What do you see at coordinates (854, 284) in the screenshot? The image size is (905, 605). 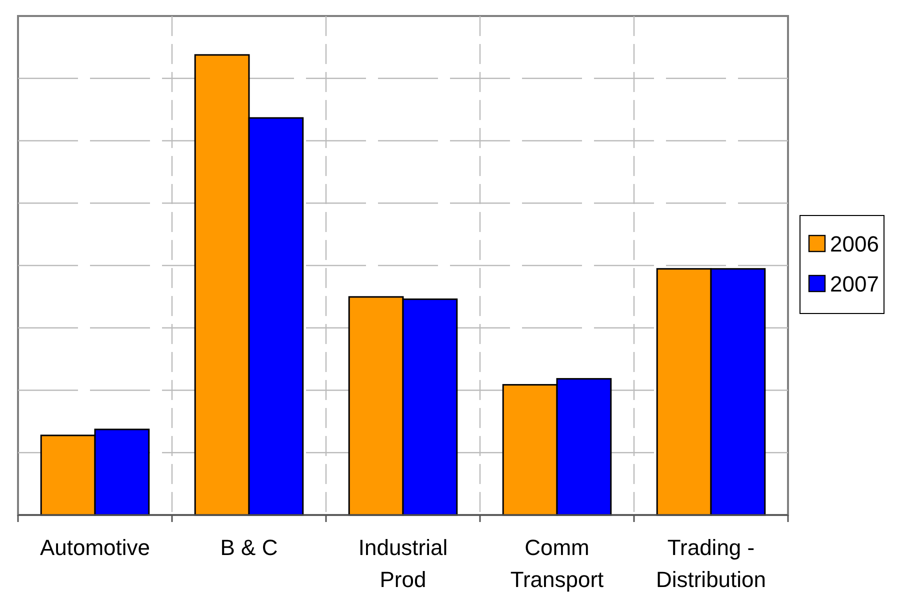 I see `legend-label: 2007` at bounding box center [854, 284].